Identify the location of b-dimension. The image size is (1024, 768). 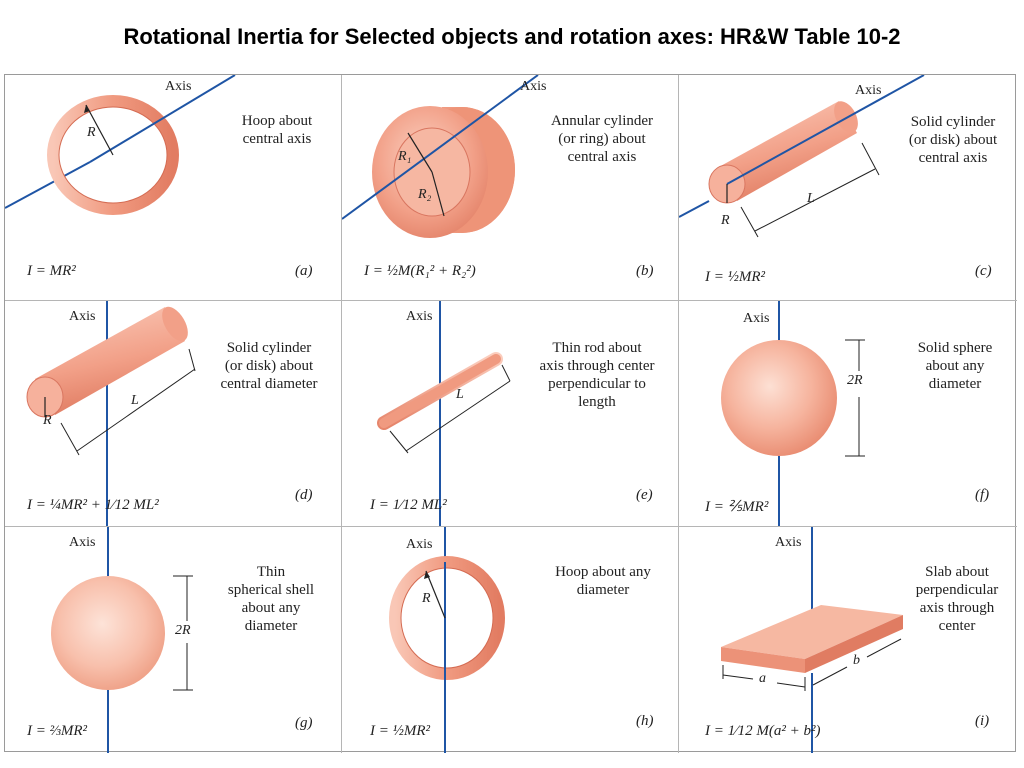
(884, 648).